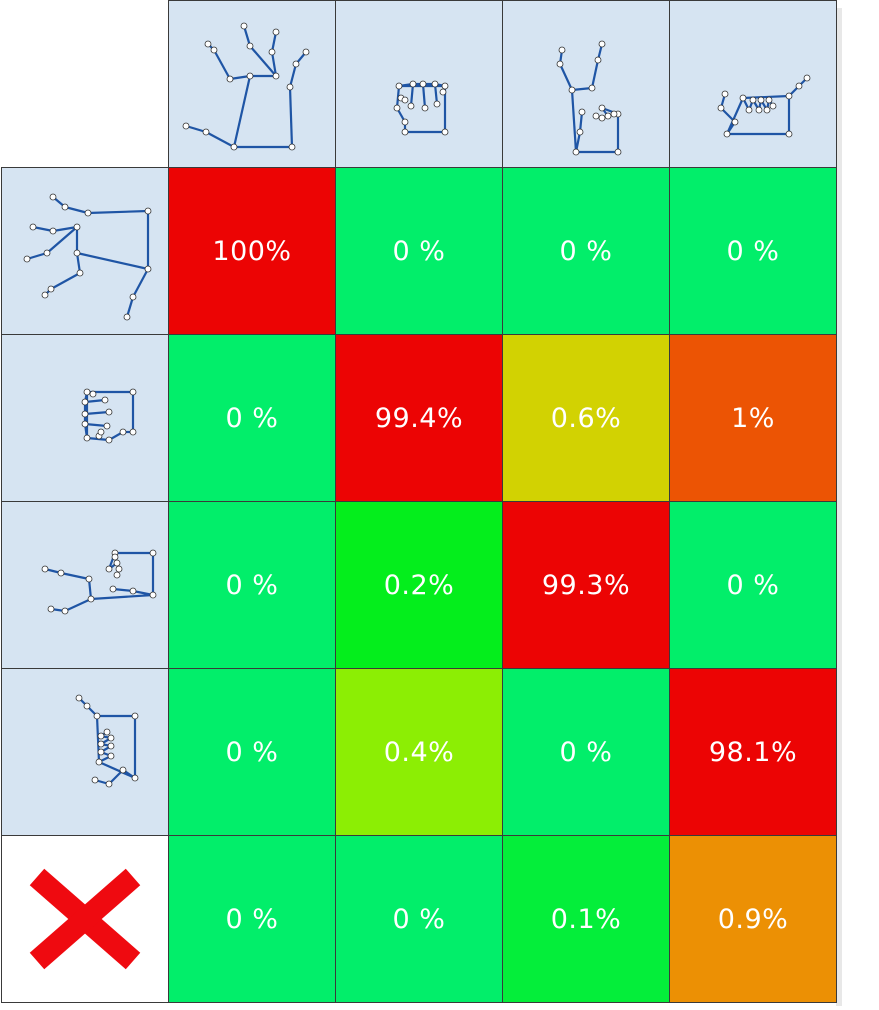  Describe the element at coordinates (839, 507) in the screenshot. I see `matrix-shadow` at that location.